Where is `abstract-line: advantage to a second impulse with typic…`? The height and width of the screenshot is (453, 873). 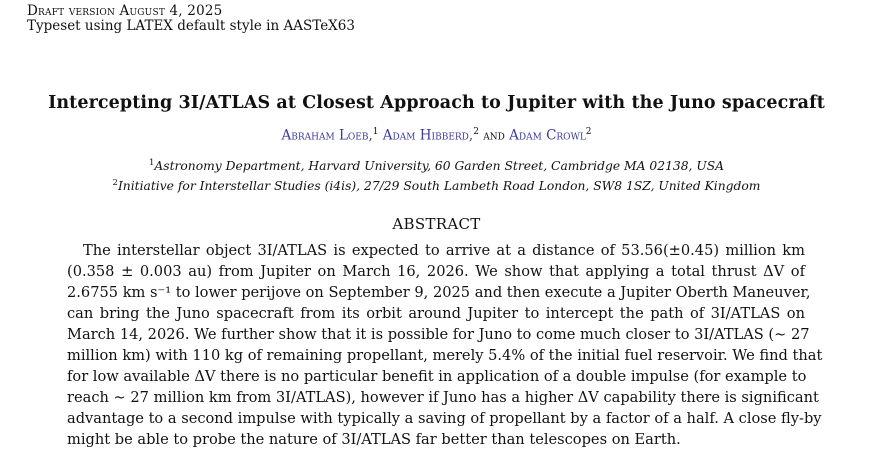 abstract-line: advantage to a second impulse with typic… is located at coordinates (444, 418).